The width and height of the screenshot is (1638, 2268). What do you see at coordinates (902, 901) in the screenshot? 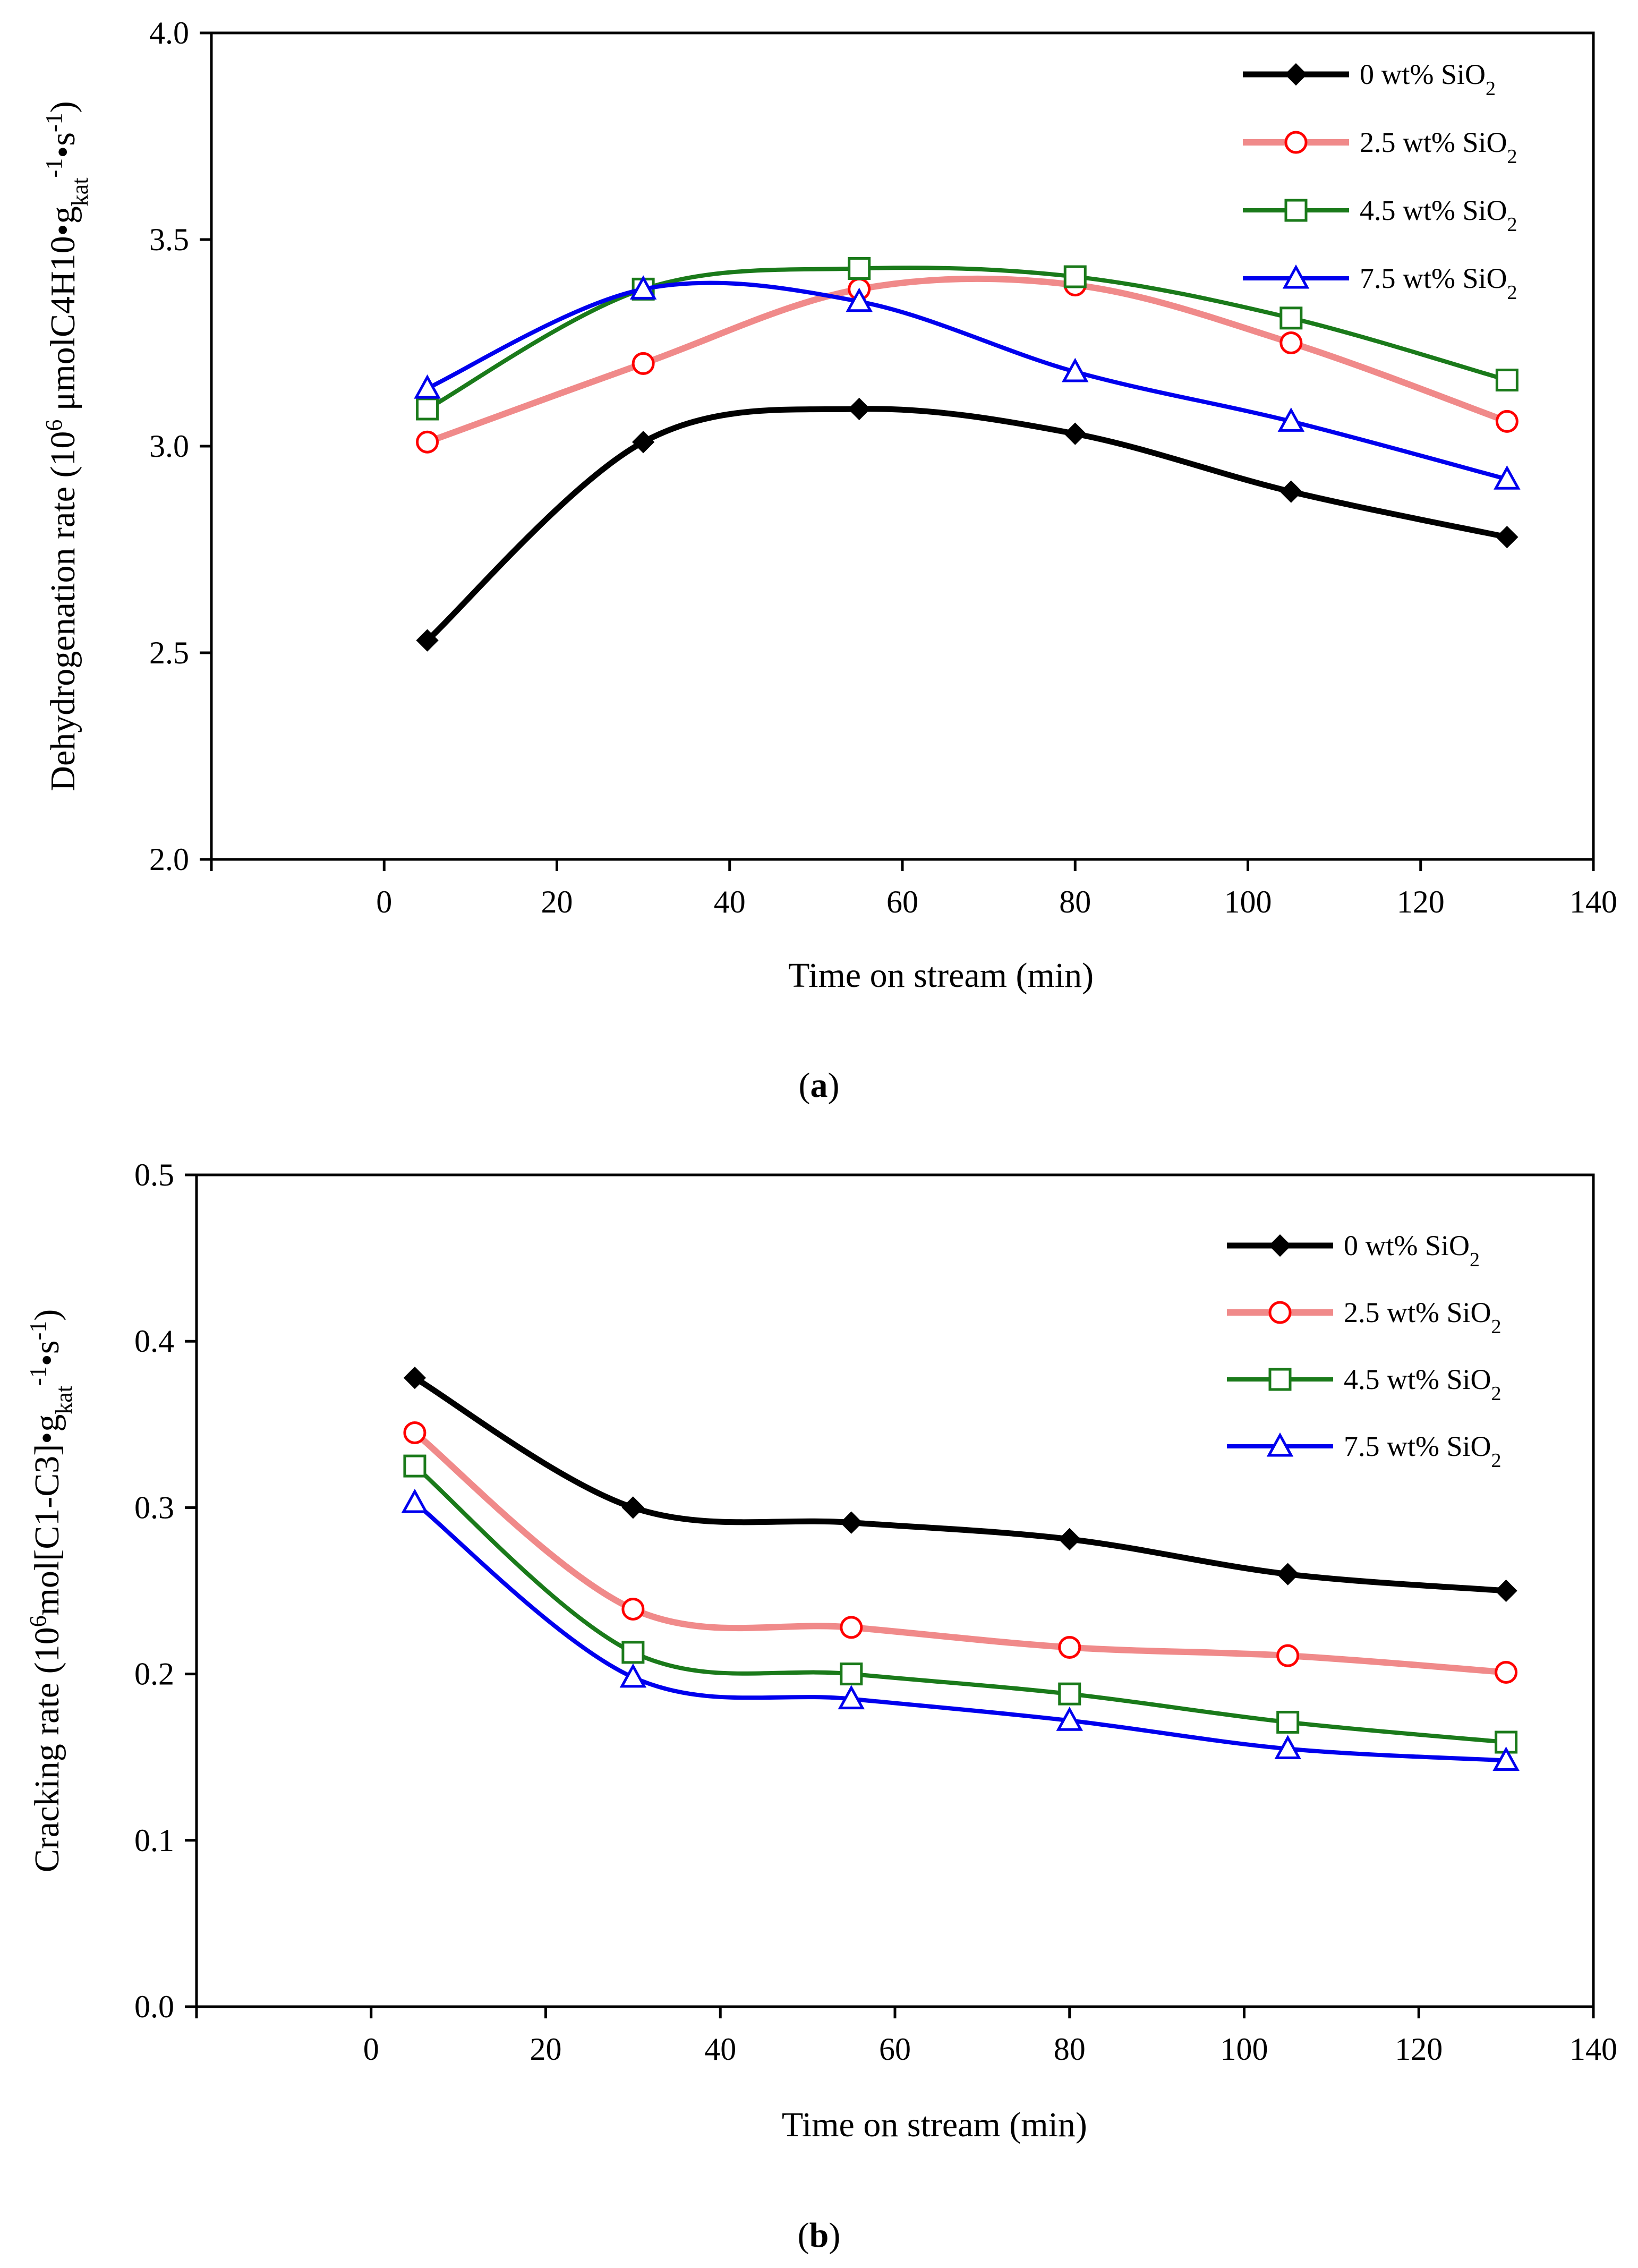
I see `x-tick-label: 60` at bounding box center [902, 901].